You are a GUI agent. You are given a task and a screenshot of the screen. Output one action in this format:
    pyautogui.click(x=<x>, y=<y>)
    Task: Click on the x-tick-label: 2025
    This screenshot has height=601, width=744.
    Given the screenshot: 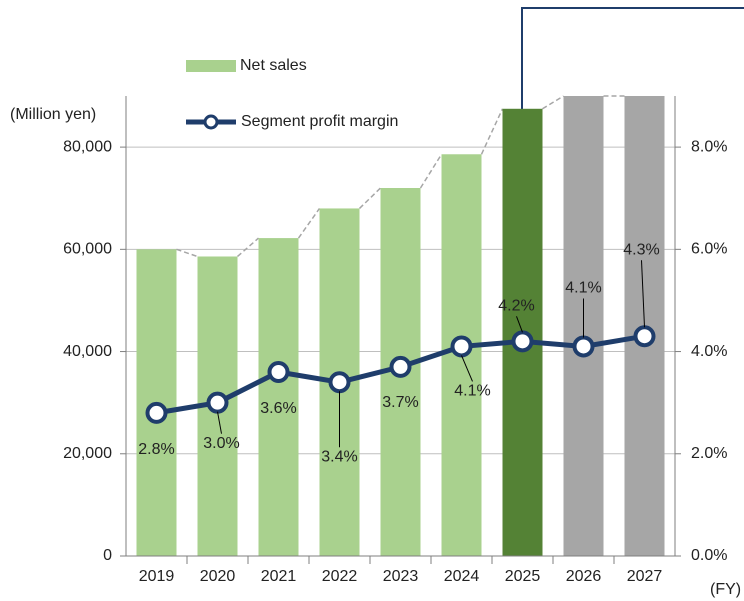 What is the action you would take?
    pyautogui.click(x=523, y=576)
    